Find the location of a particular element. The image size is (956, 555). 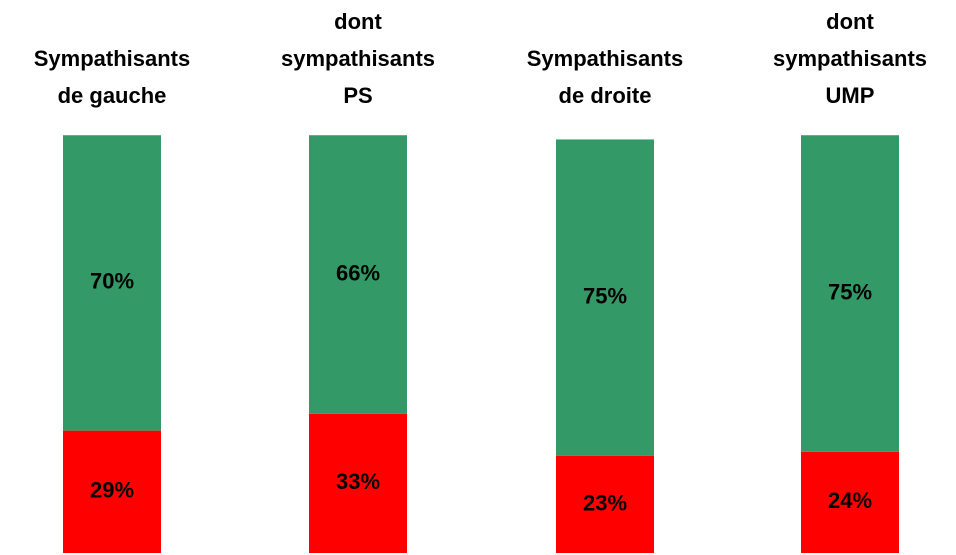

category-label: PS is located at coordinates (357, 95).